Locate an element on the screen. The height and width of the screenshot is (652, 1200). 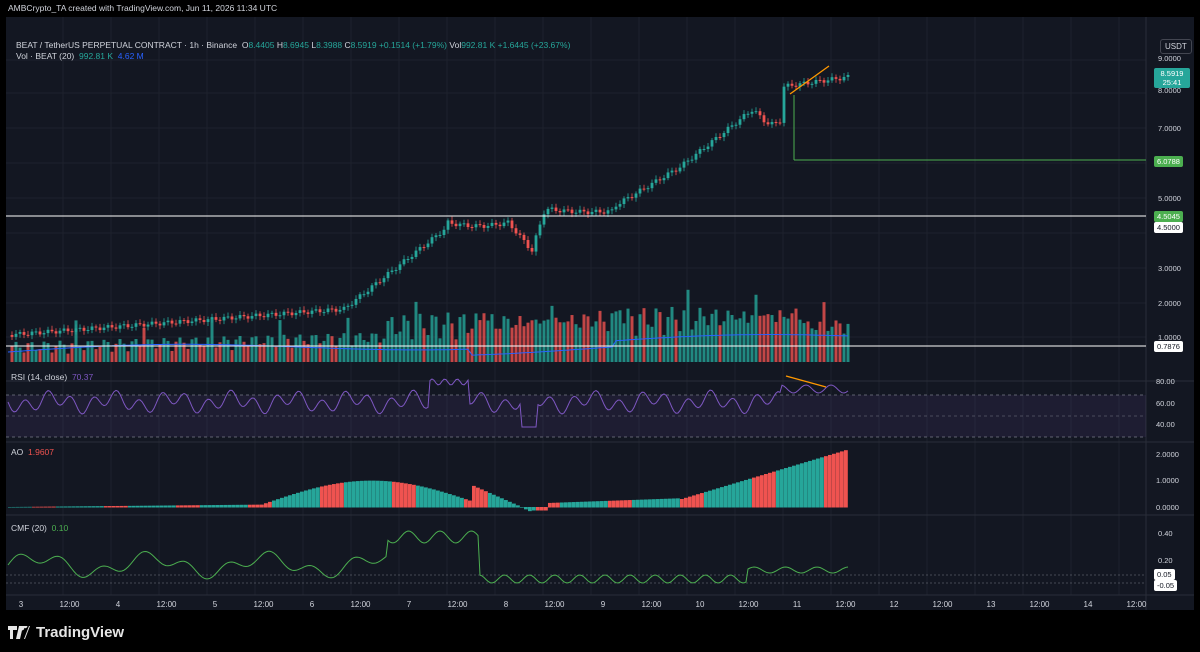
price-label: 3.0000 is located at coordinates (1169, 268).